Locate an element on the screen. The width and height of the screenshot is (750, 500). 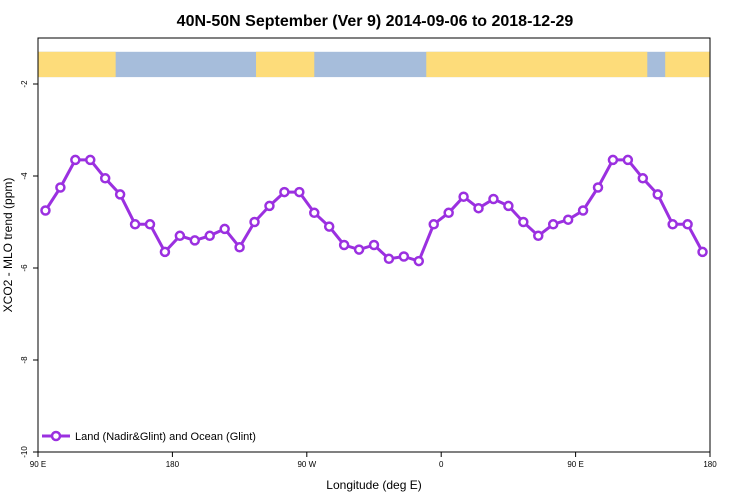
y-tick-label: -2 is located at coordinates (24, 84).